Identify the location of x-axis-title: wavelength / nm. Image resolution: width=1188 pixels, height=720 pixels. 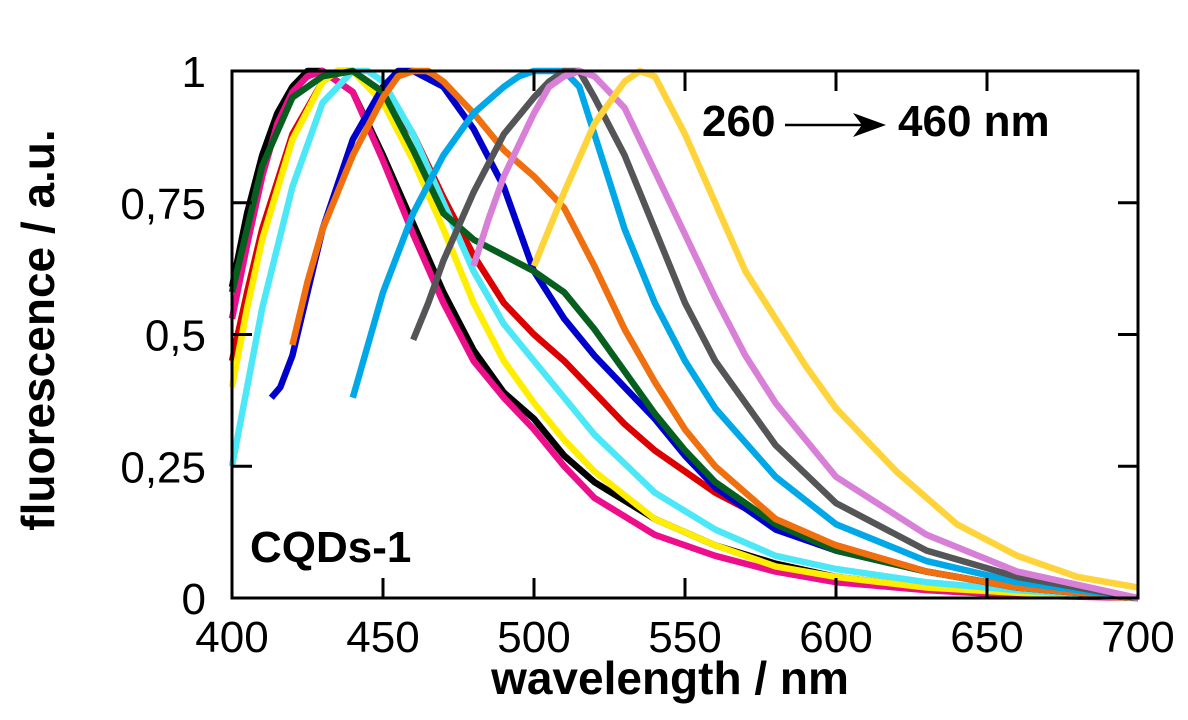
(669, 678).